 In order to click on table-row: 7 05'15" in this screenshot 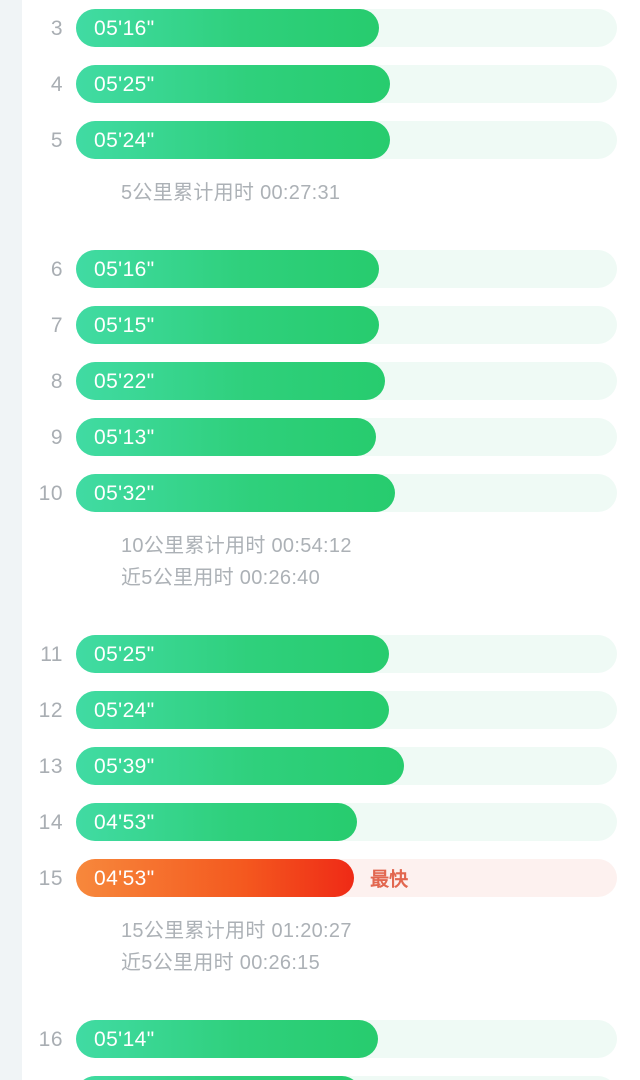, I will do `click(331, 325)`.